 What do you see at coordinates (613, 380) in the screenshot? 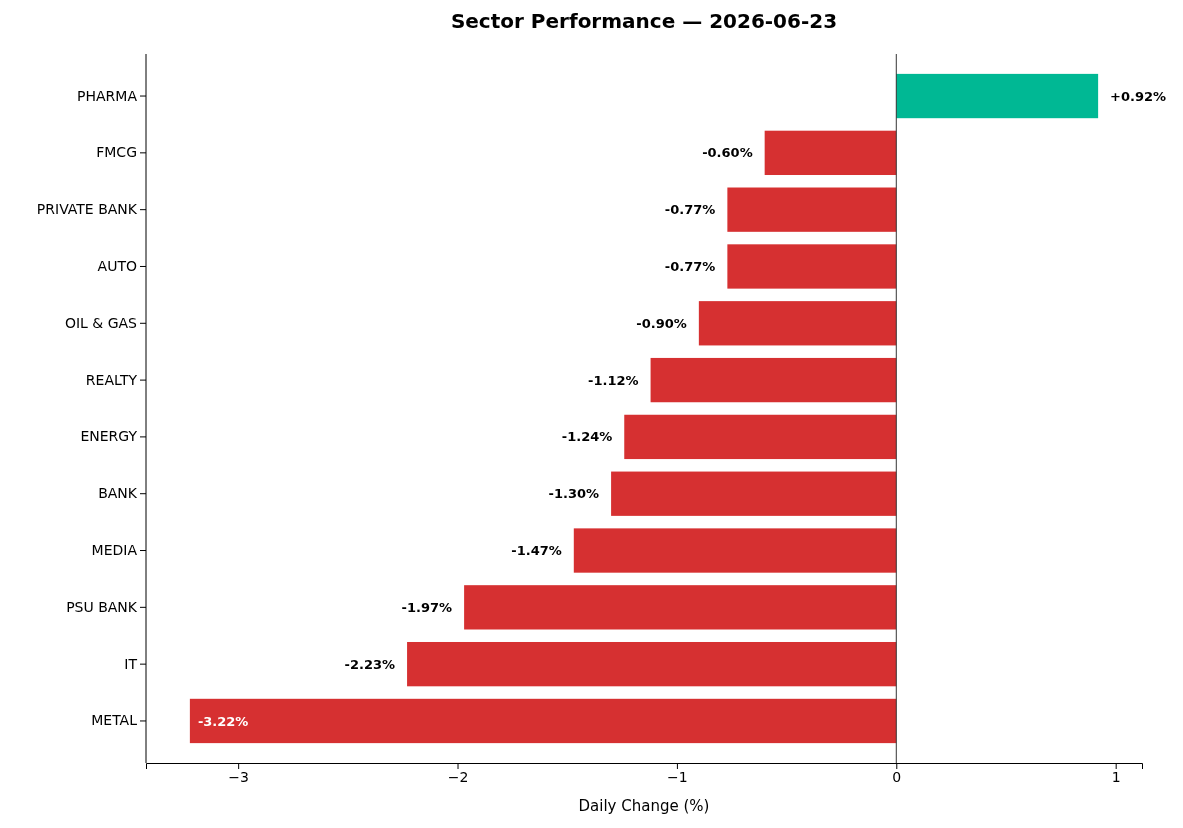
I see `data-label: -1.12%` at bounding box center [613, 380].